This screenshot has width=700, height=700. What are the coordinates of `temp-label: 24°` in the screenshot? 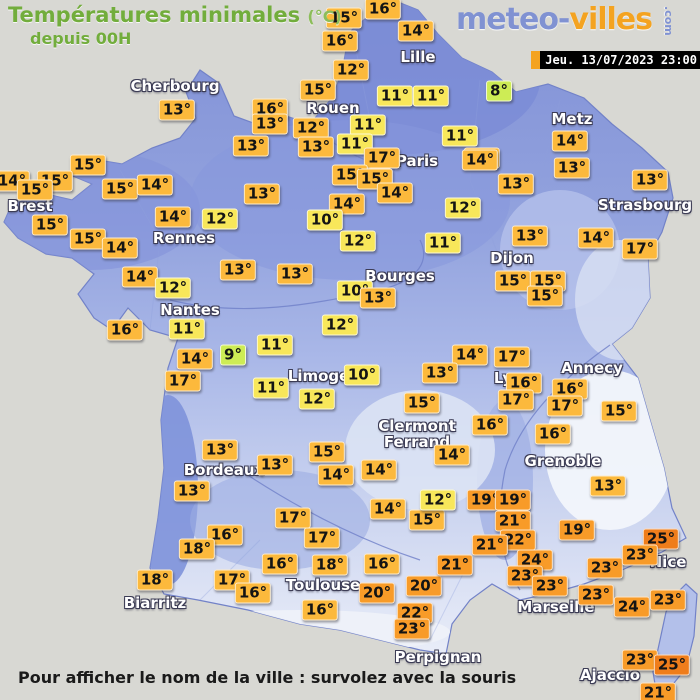 It's located at (632, 607).